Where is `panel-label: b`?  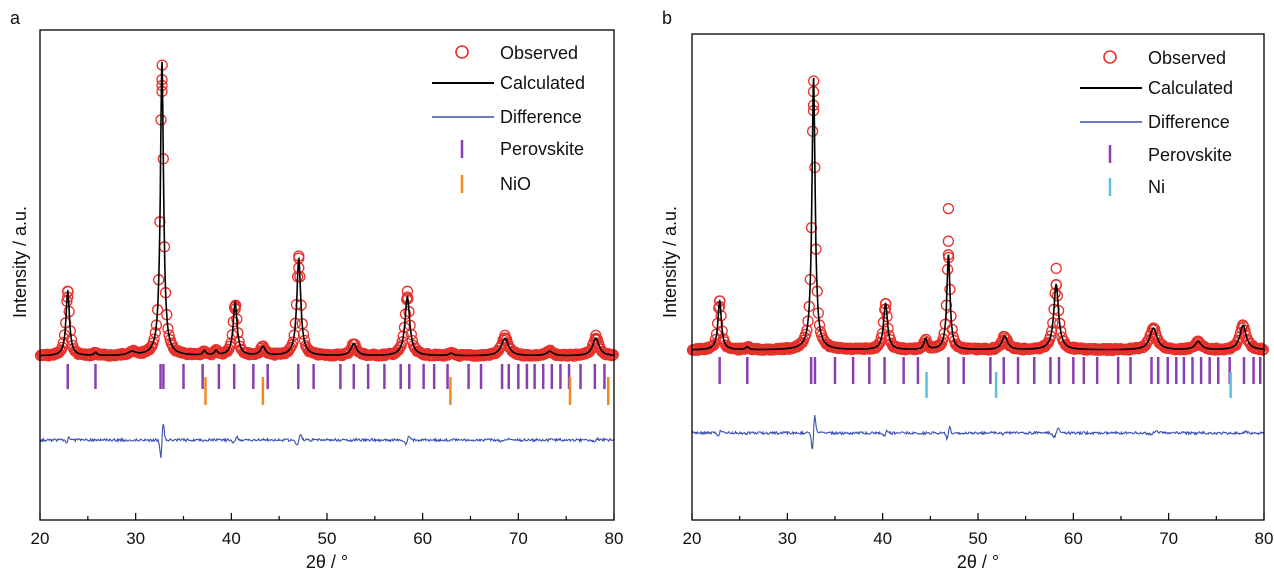
panel-label: b is located at coordinates (667, 18).